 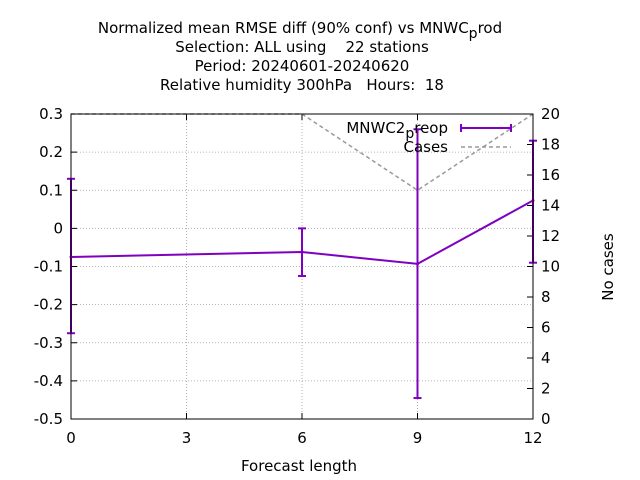 I want to click on y-tick-label: -0.3, so click(x=48, y=343).